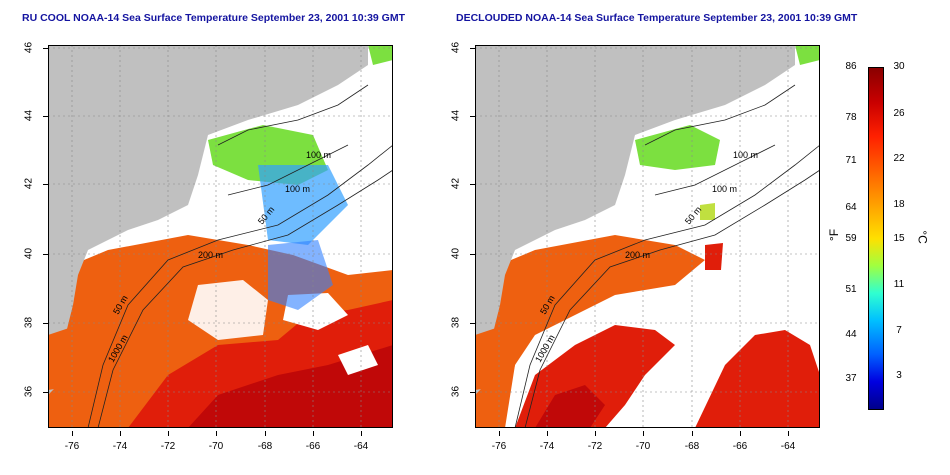 The height and width of the screenshot is (475, 950). What do you see at coordinates (922, 237) in the screenshot?
I see `celsius-unit-label: °C` at bounding box center [922, 237].